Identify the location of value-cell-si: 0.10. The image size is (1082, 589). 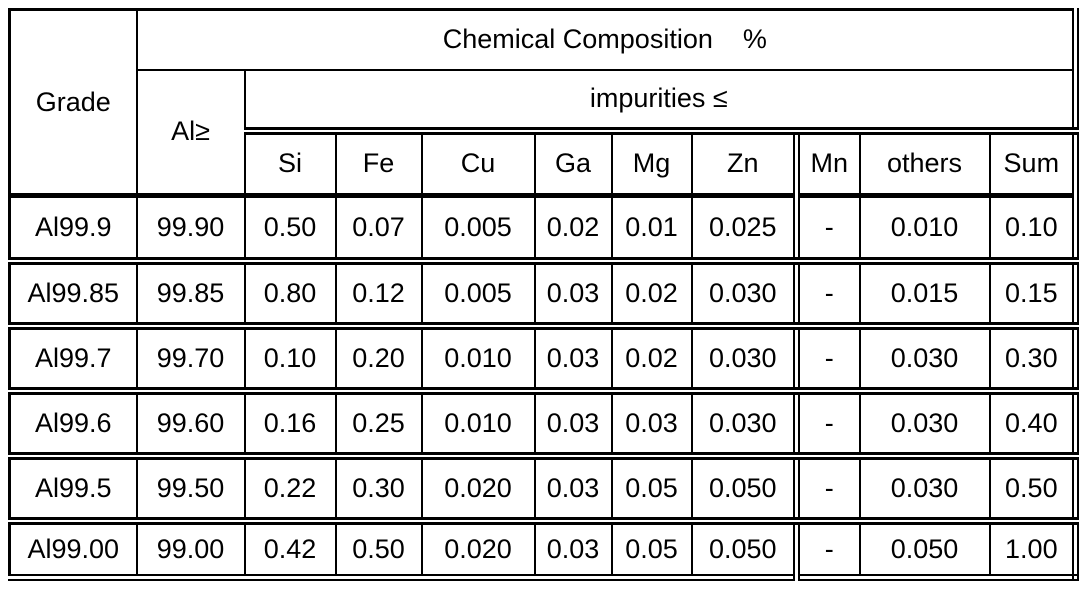
(290, 356).